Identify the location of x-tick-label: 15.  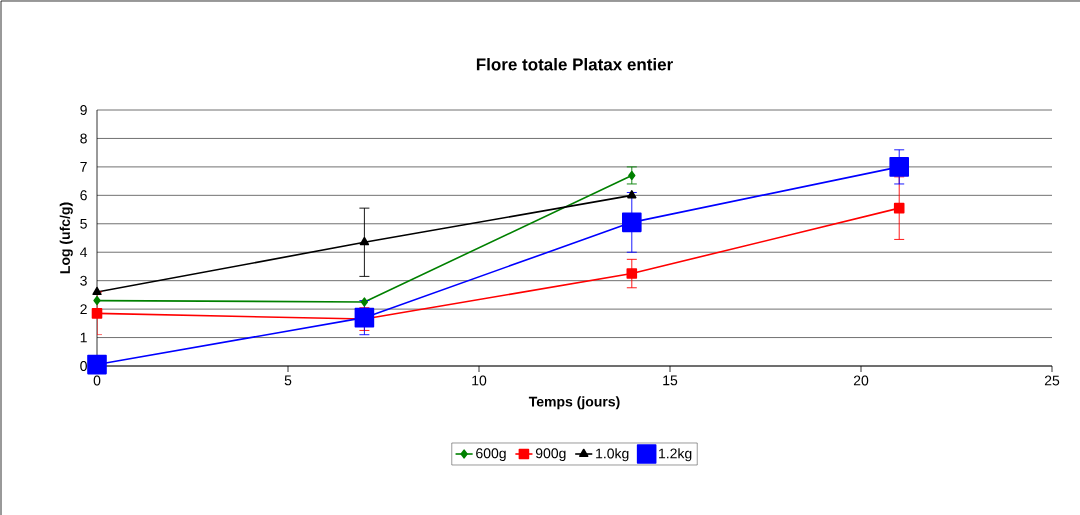
(670, 380).